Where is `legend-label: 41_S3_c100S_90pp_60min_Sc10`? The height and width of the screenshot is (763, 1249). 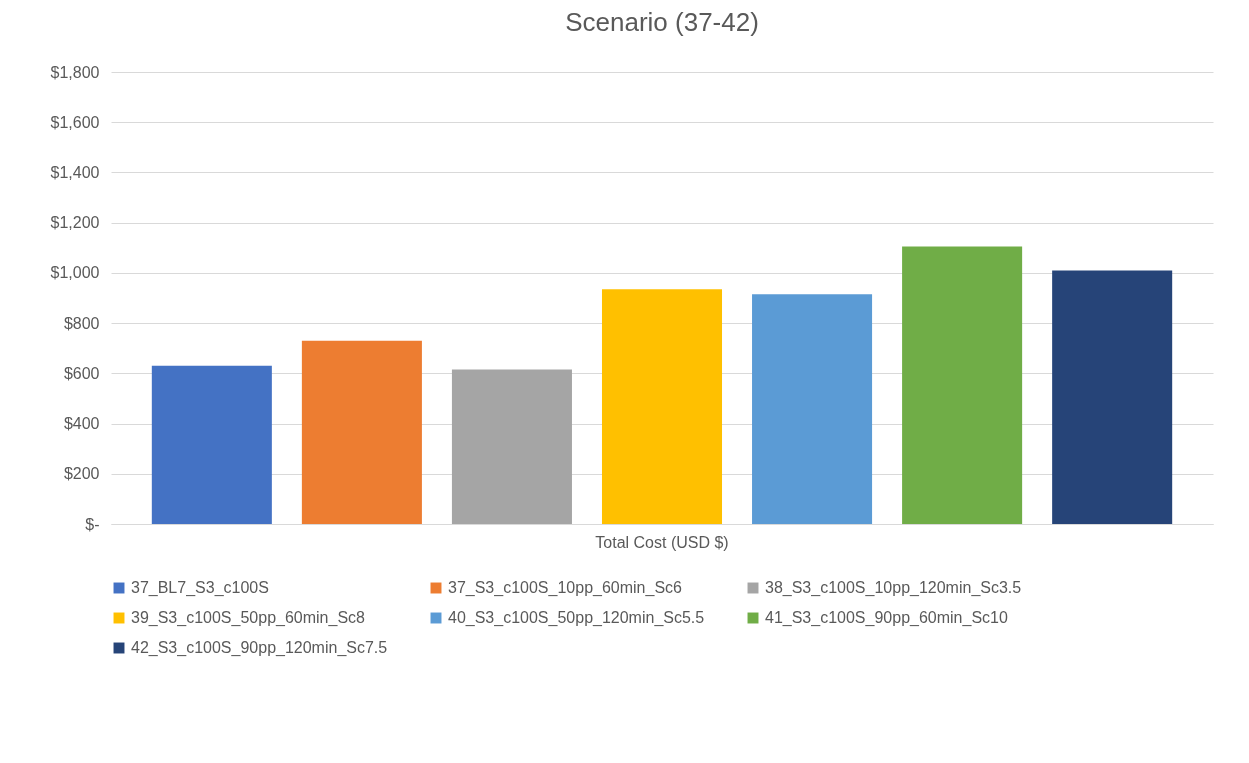 legend-label: 41_S3_c100S_90pp_60min_Sc10 is located at coordinates (886, 618).